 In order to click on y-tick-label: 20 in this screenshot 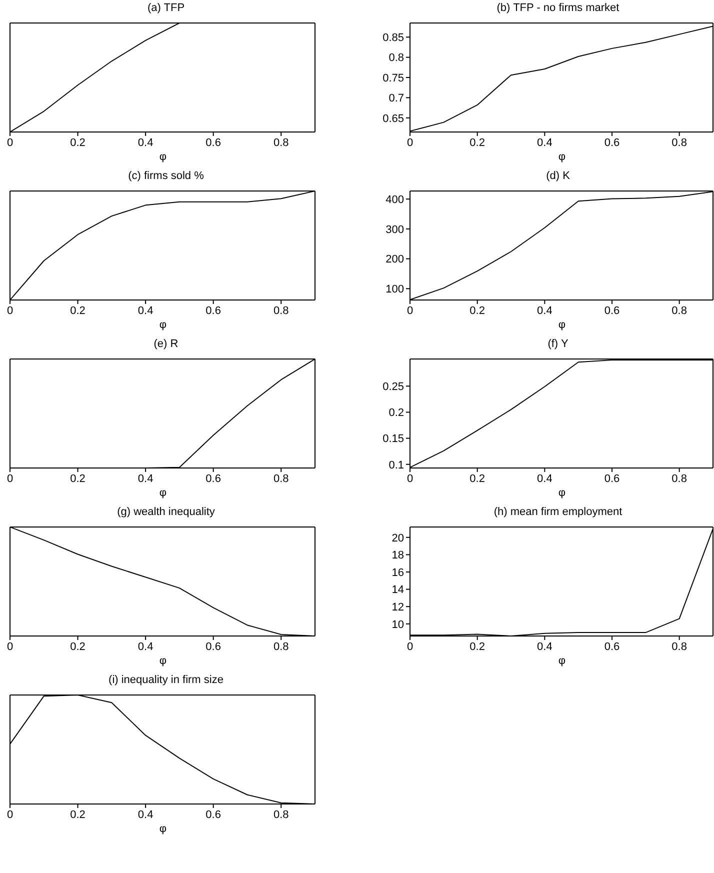, I will do `click(398, 538)`.